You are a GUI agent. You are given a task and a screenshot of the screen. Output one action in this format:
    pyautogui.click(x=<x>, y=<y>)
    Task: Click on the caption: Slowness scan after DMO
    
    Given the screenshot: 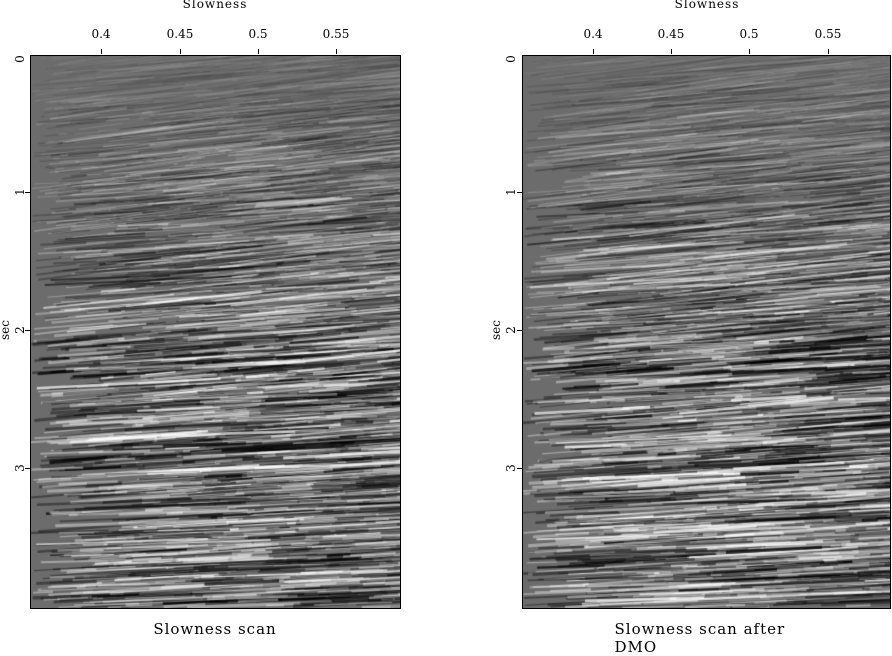 What is the action you would take?
    pyautogui.click(x=700, y=638)
    